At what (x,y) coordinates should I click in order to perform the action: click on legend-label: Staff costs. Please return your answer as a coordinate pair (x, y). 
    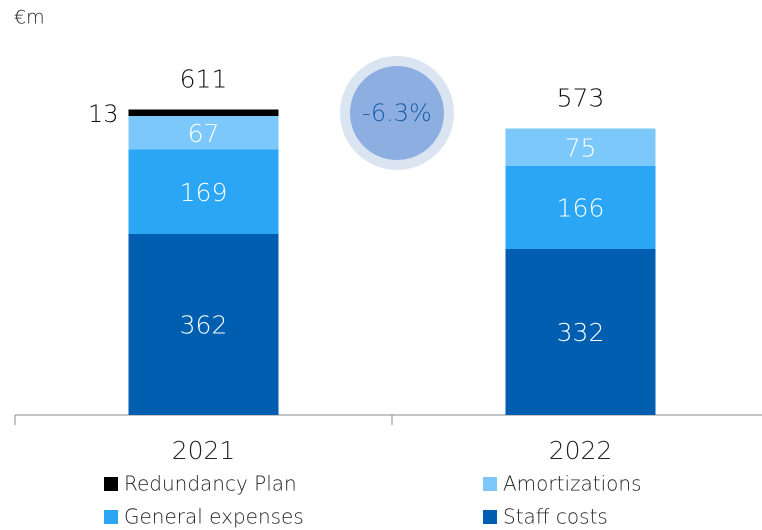
    Looking at the image, I should click on (555, 517).